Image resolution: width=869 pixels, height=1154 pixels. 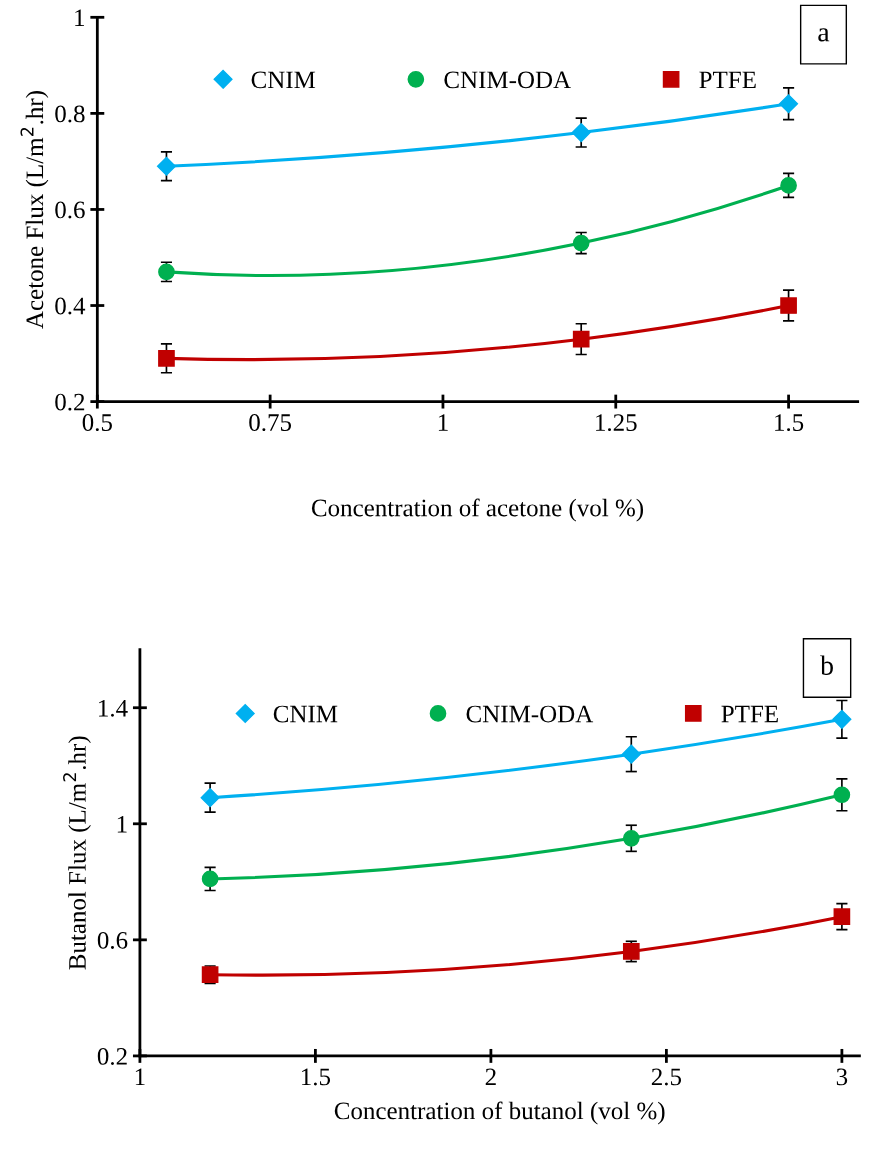 I want to click on y-tick-label: 0.4, so click(x=70, y=306).